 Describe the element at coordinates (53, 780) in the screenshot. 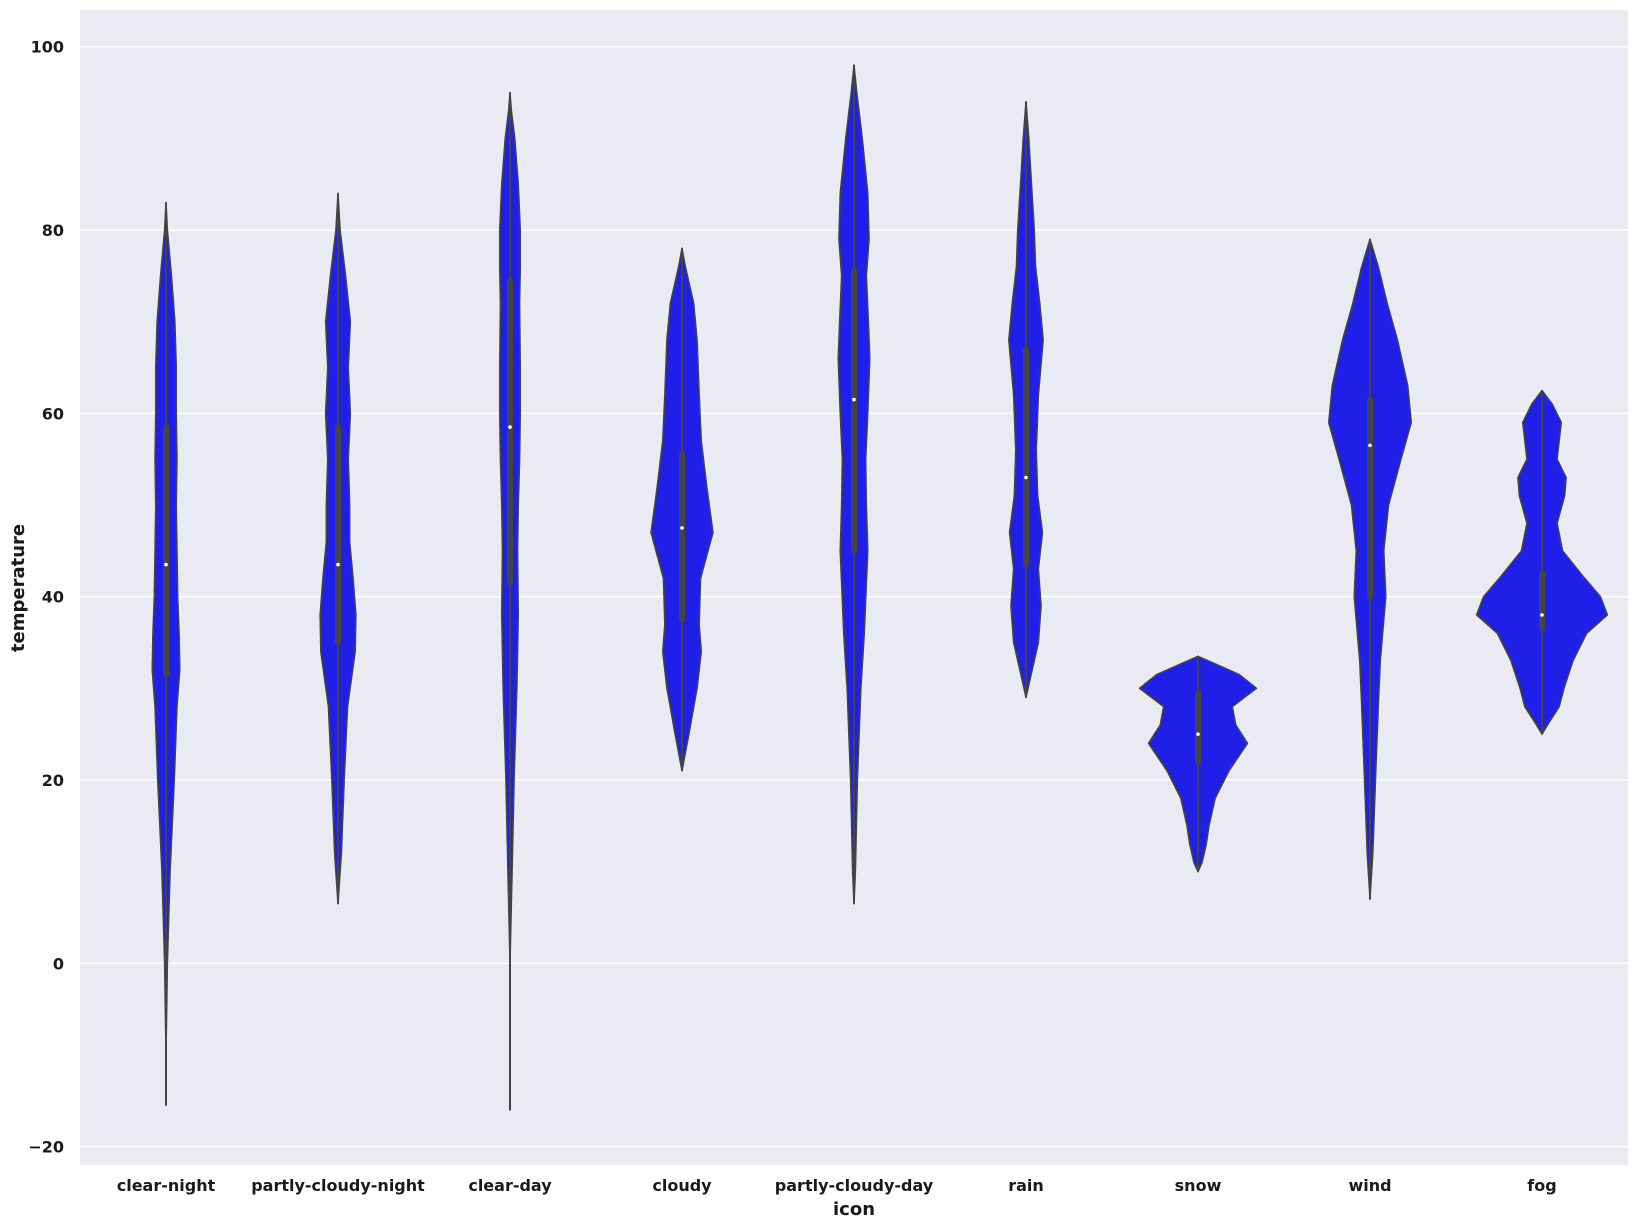

I see `y-tick-label: 20` at that location.